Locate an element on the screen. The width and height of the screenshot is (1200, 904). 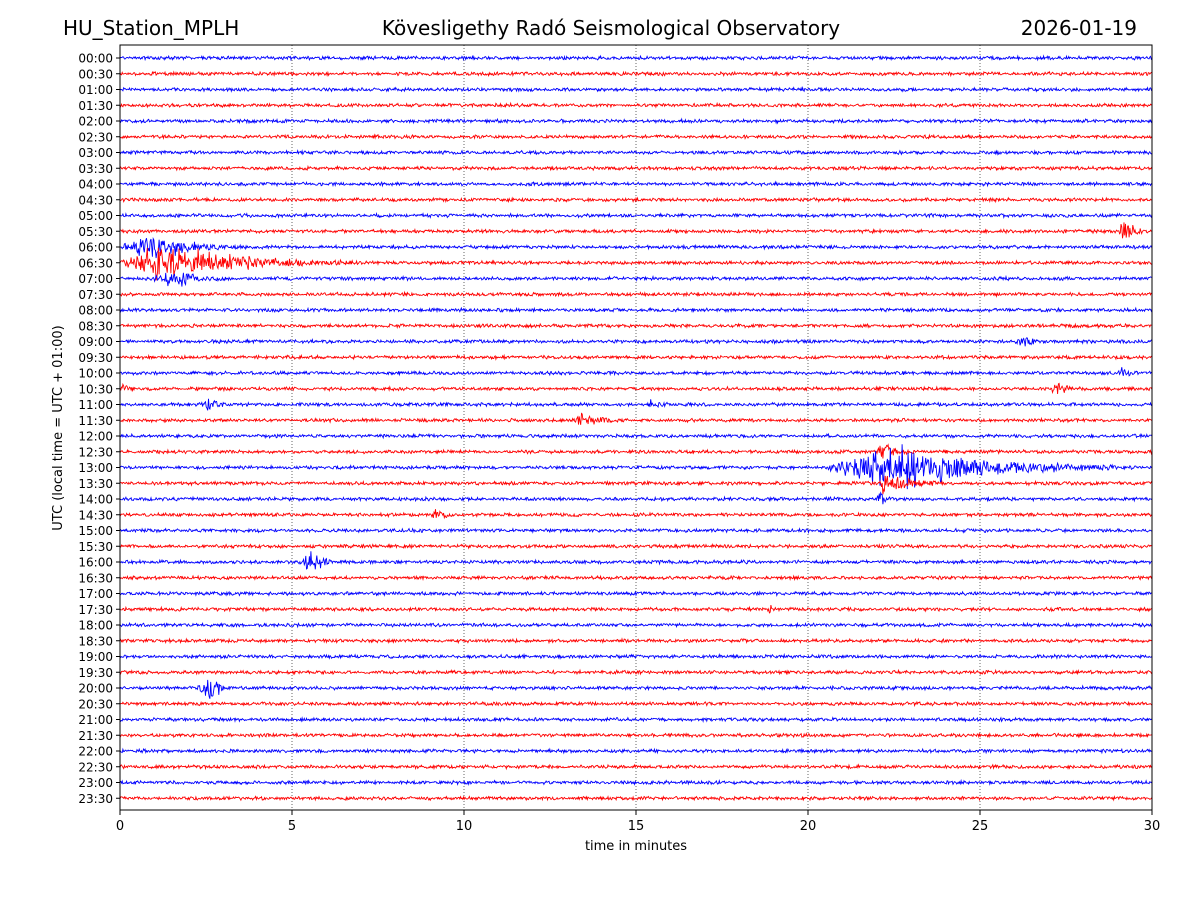
y-tick-label: 04:00 is located at coordinates (95, 185).